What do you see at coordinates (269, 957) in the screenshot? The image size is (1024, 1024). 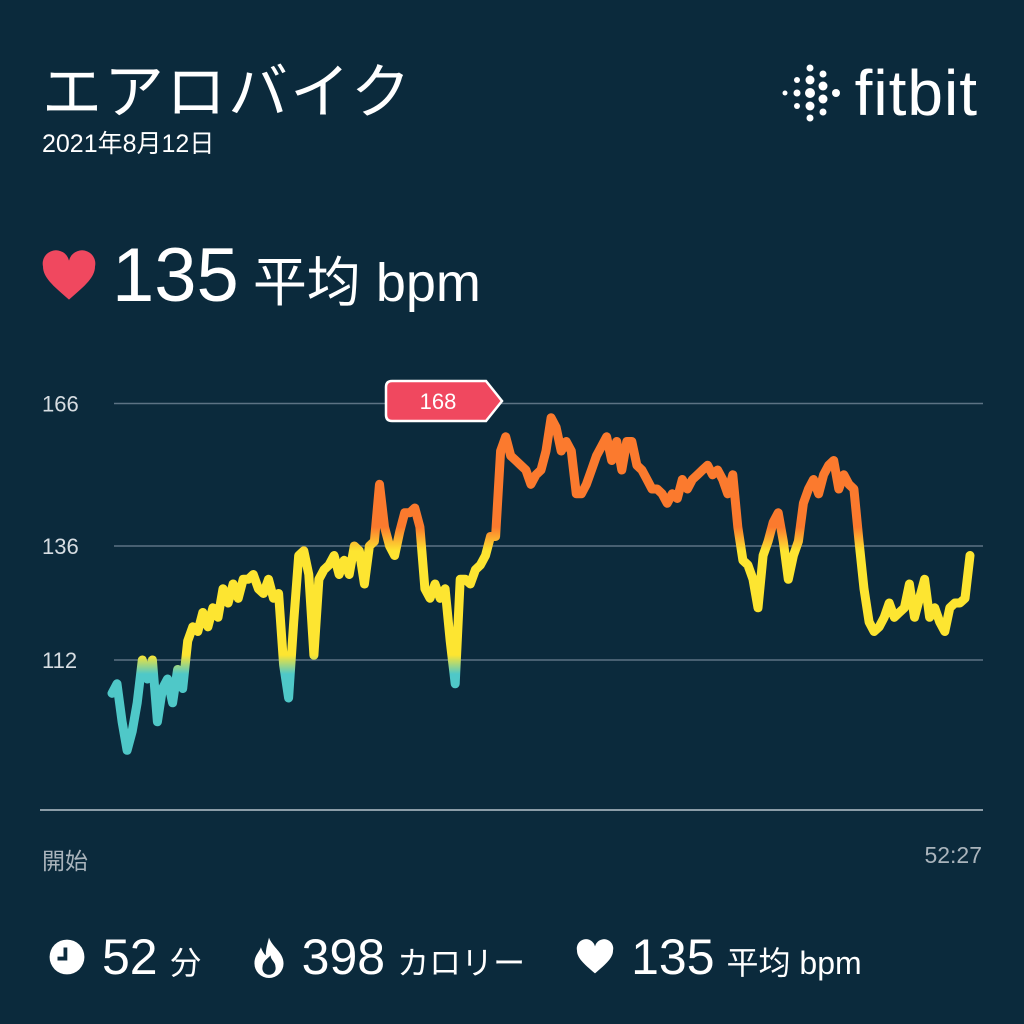 I see `flame-icon` at bounding box center [269, 957].